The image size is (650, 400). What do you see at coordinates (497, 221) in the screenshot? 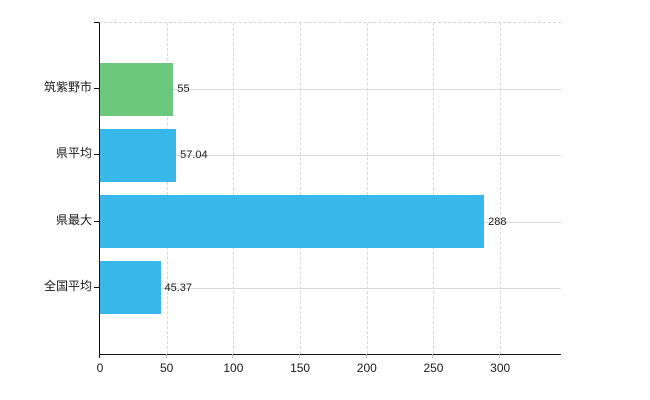
I see `value-label: 288` at bounding box center [497, 221].